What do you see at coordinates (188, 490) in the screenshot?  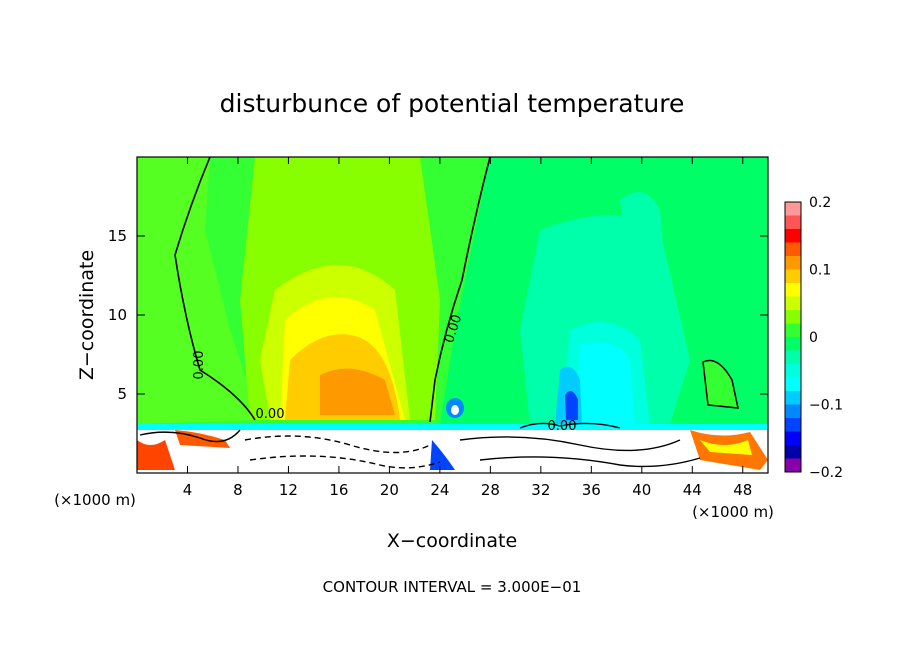 I see `x-tick-label: 4` at bounding box center [188, 490].